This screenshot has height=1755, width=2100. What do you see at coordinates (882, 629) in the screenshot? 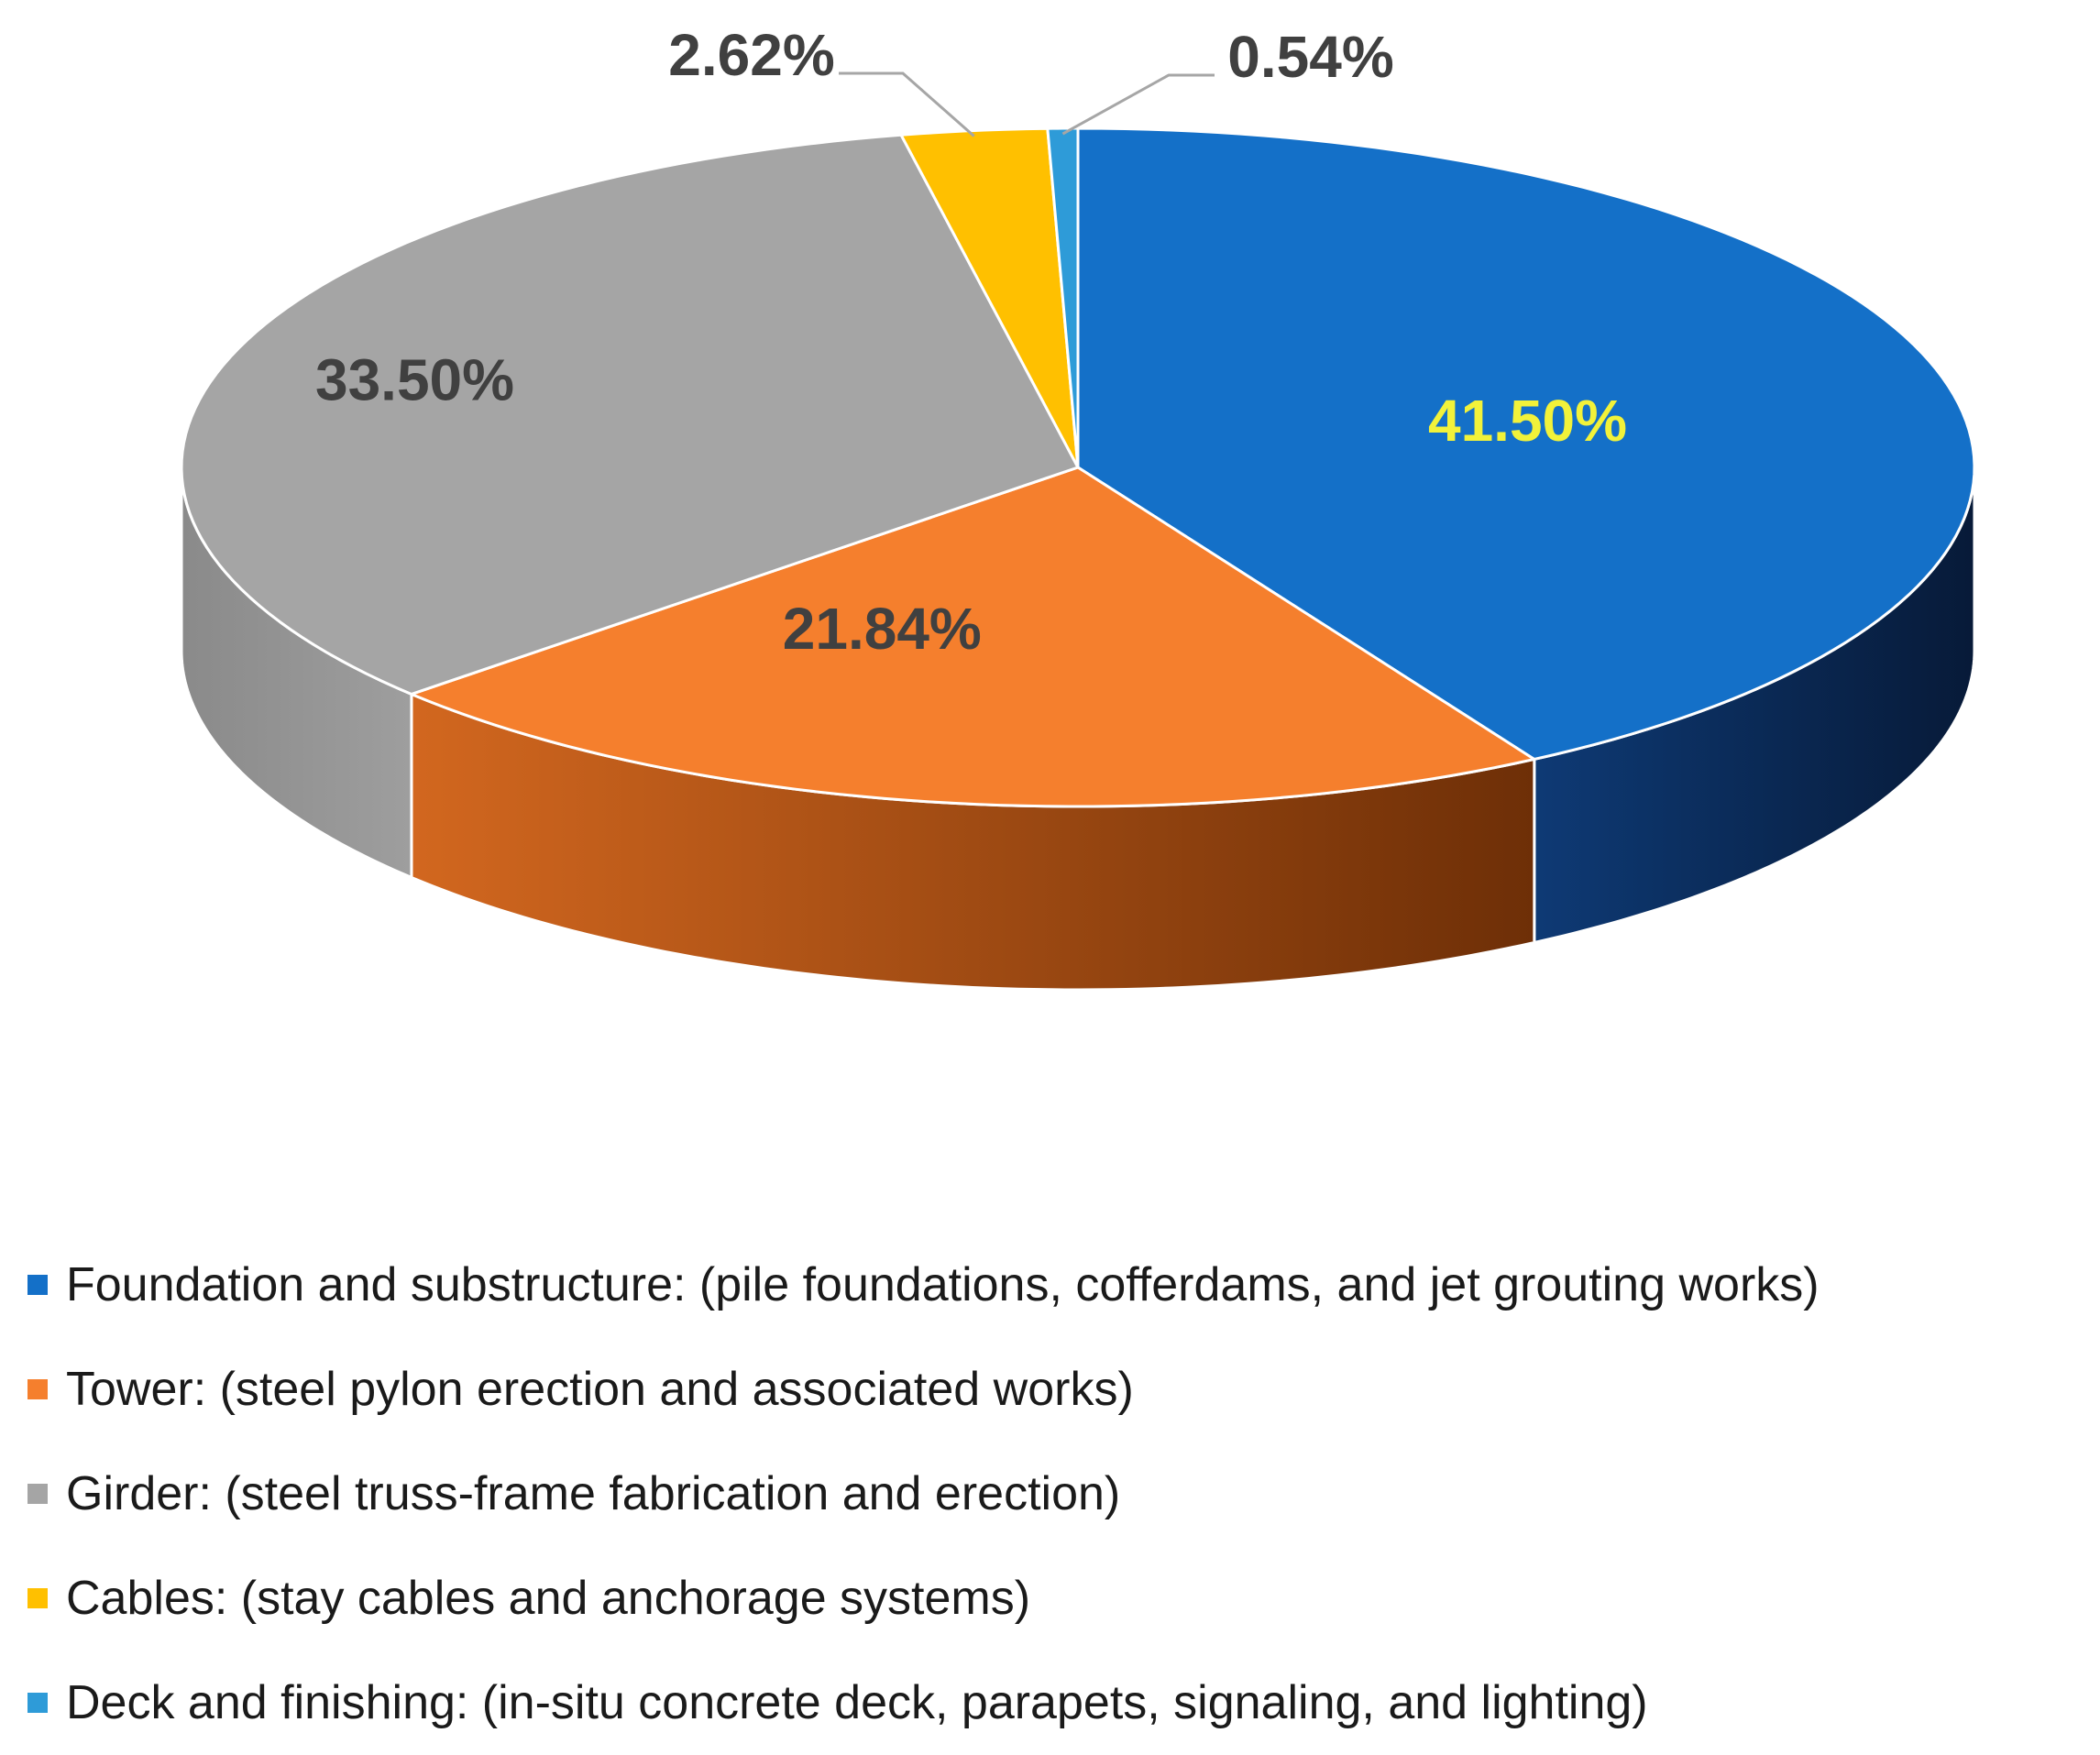
I see `data-label: 21.84%` at bounding box center [882, 629].